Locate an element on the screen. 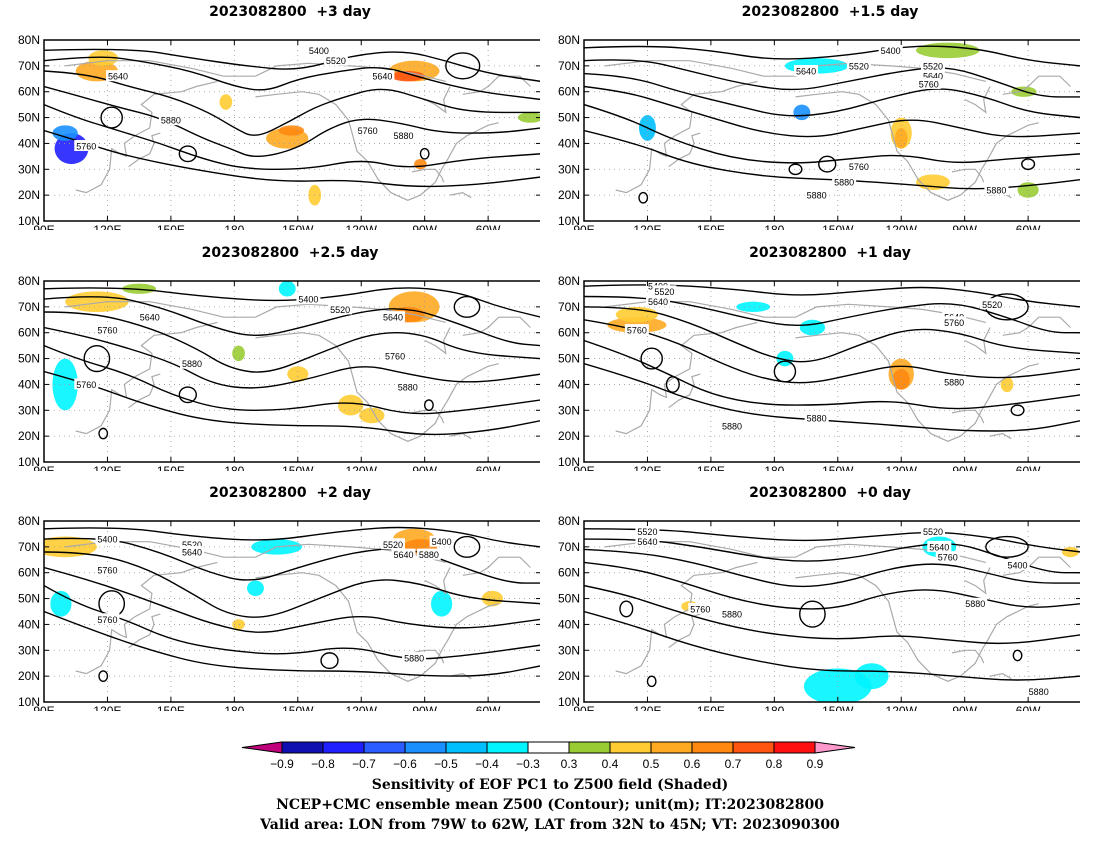 This screenshot has height=850, width=1100. panel-title: 2023082800 +1 day is located at coordinates (830, 253).